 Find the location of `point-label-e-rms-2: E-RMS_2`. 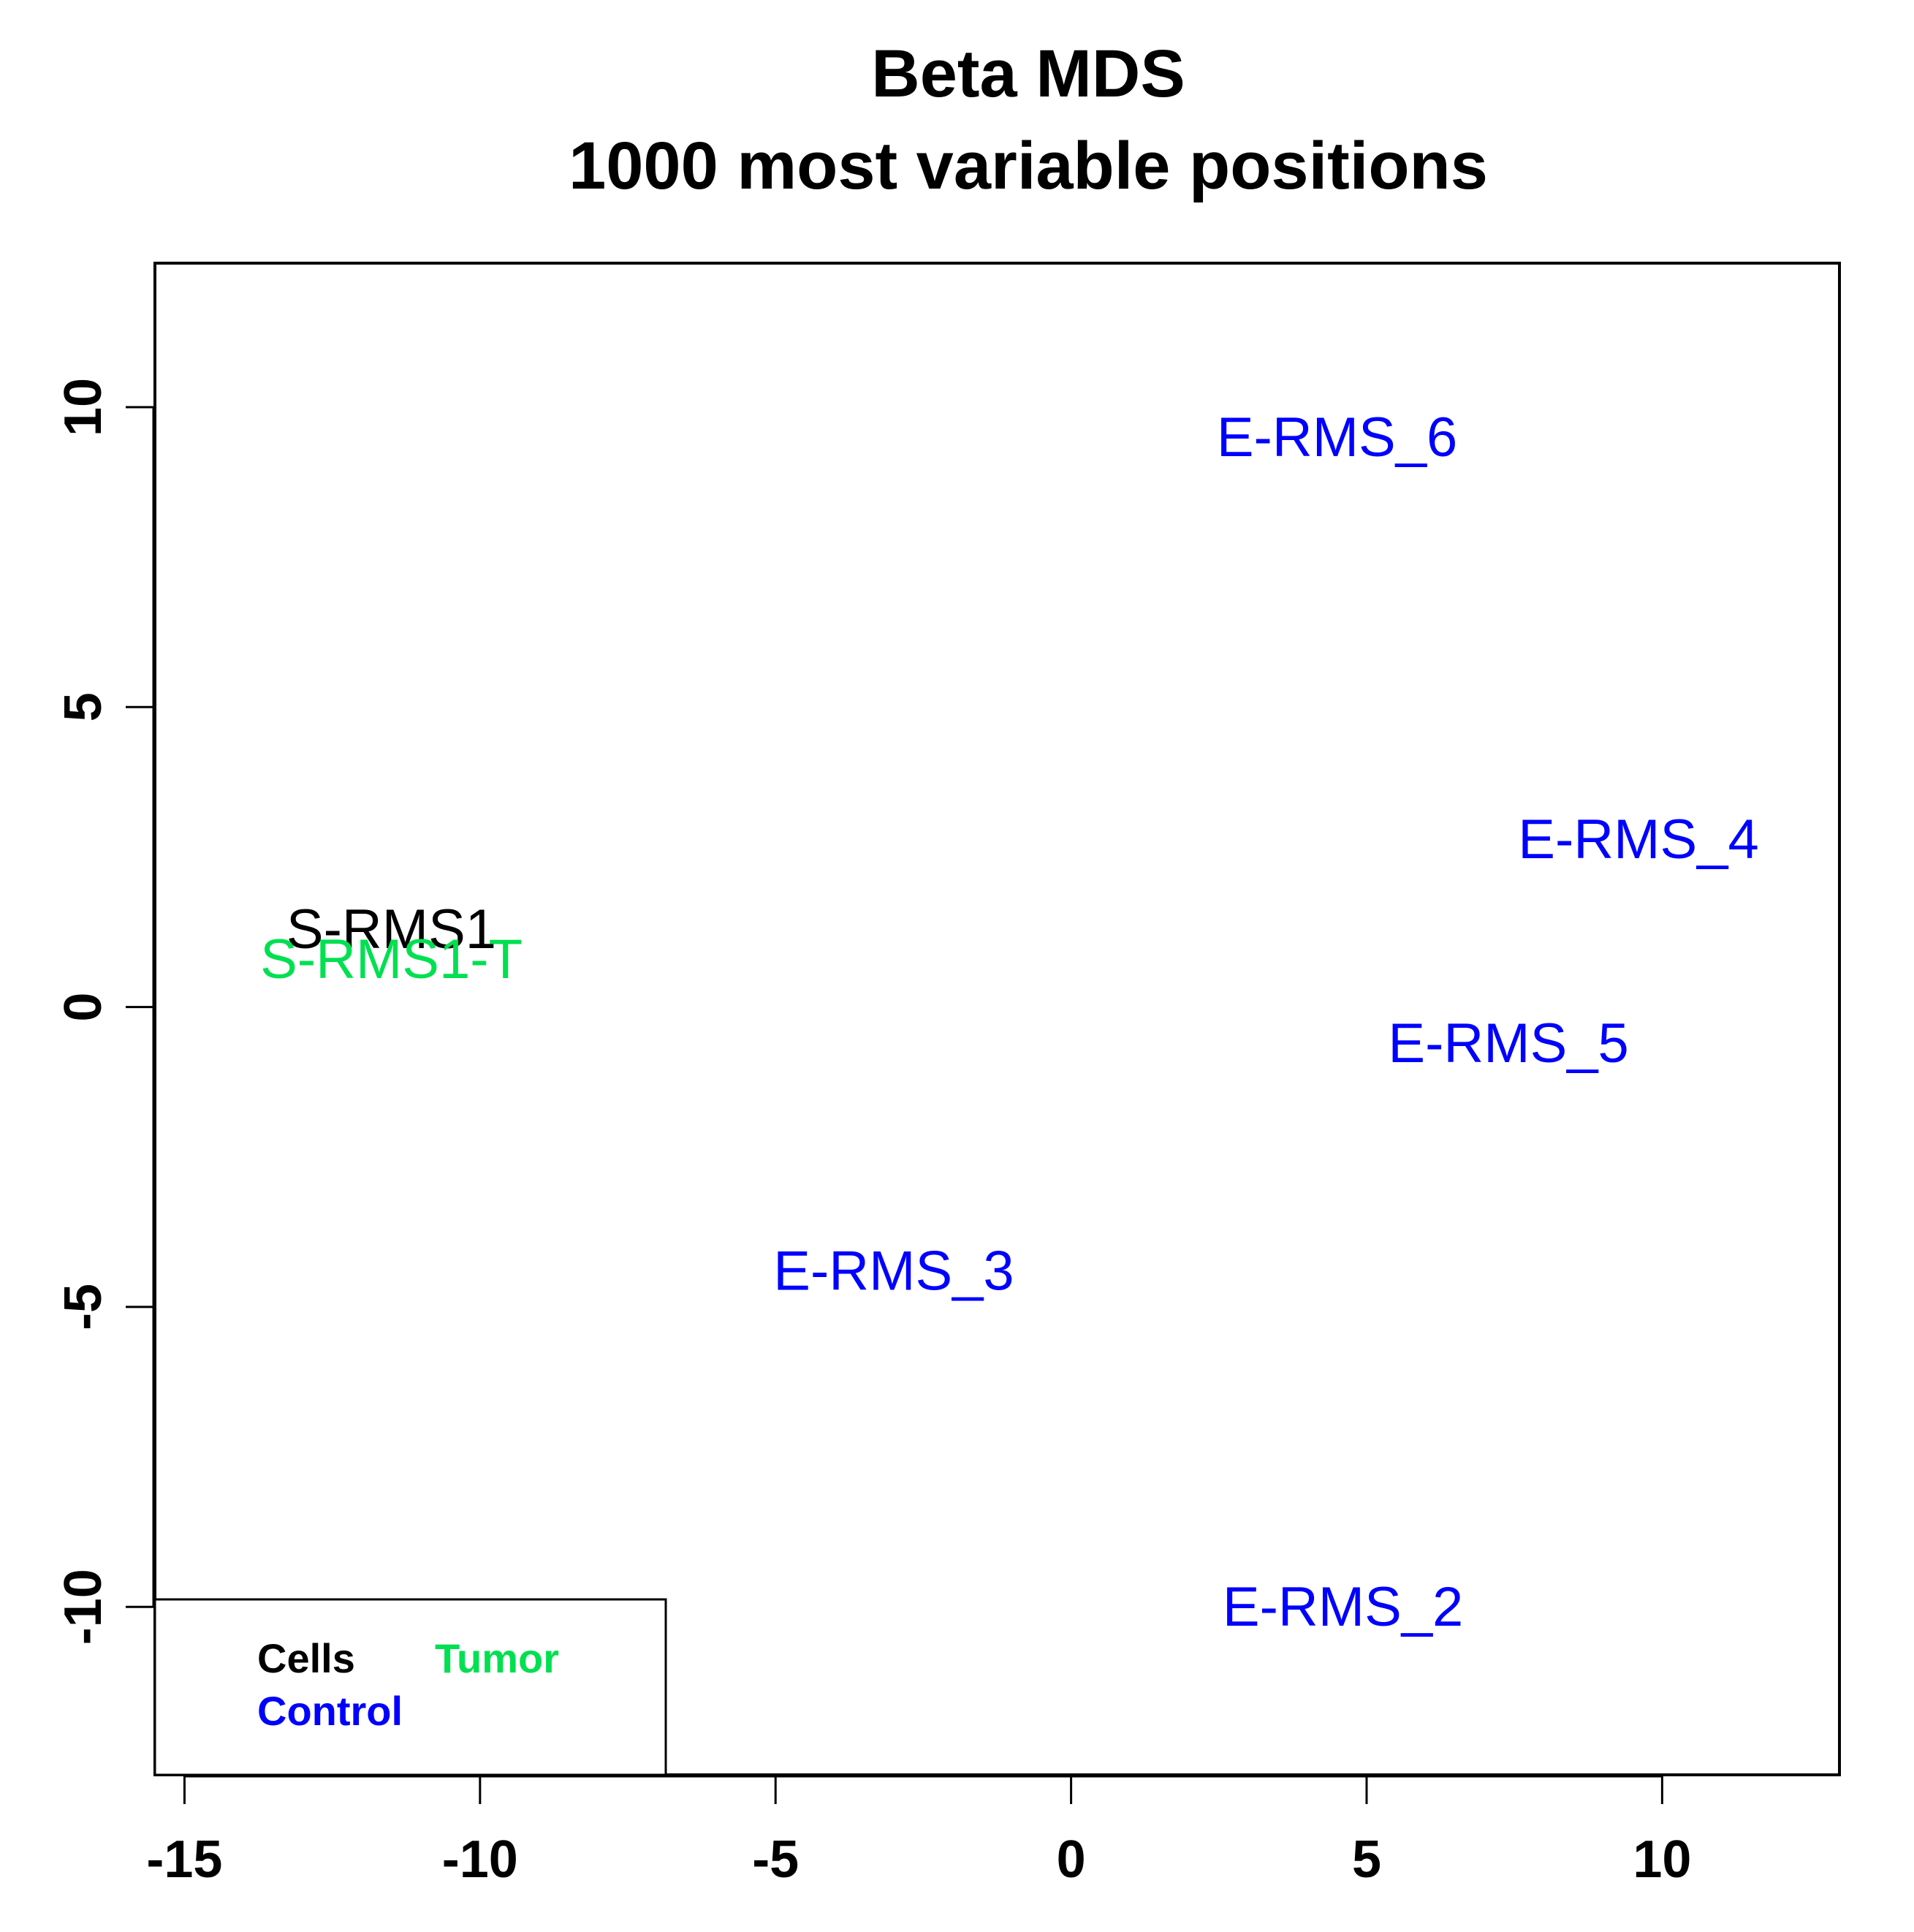

point-label-e-rms-2: E-RMS_2 is located at coordinates (1343, 1607).